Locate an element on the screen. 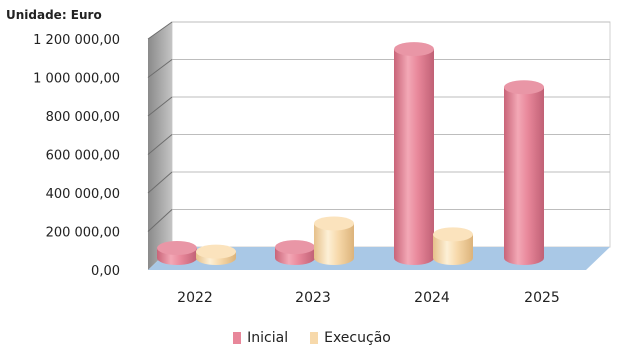  y-tick-label: 800 000,00 is located at coordinates (83, 117).